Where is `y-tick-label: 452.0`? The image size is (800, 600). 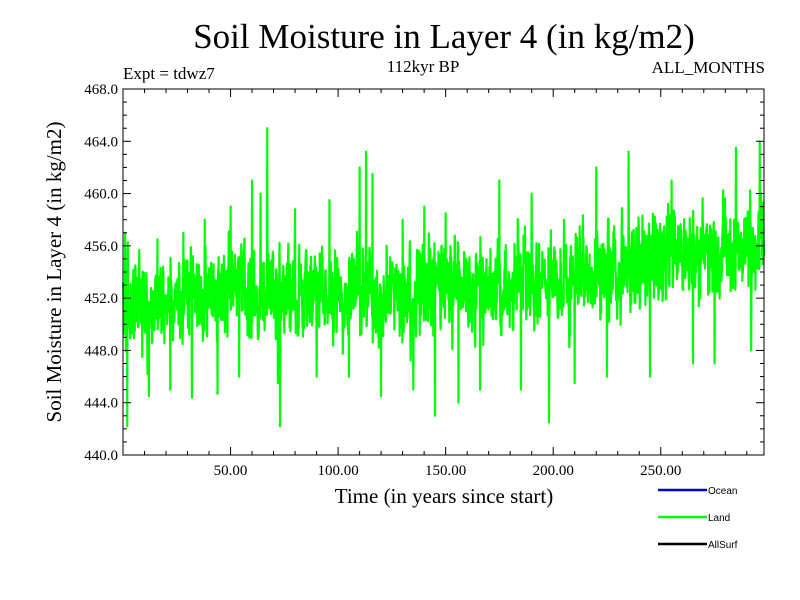
y-tick-label: 452.0 is located at coordinates (101, 299).